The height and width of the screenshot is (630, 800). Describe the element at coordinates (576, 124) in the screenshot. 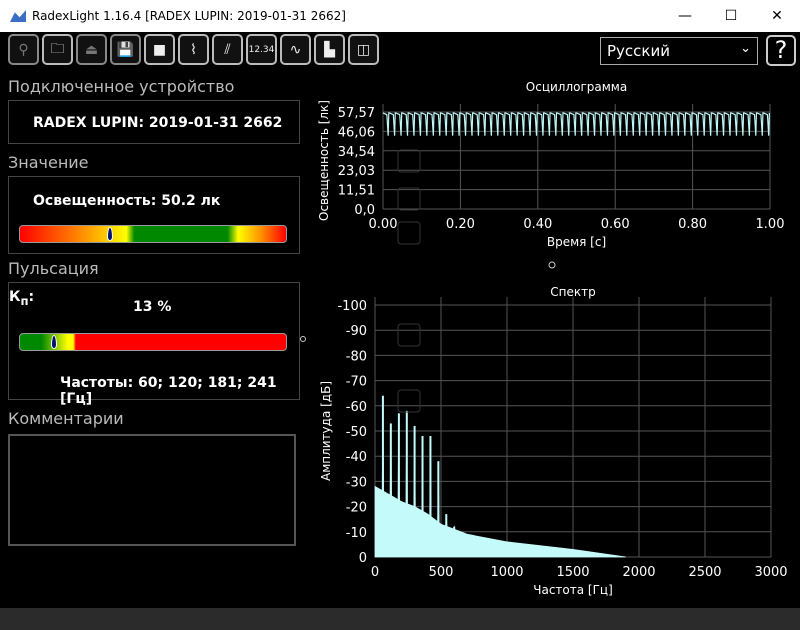

I see `oscillogram-series` at that location.